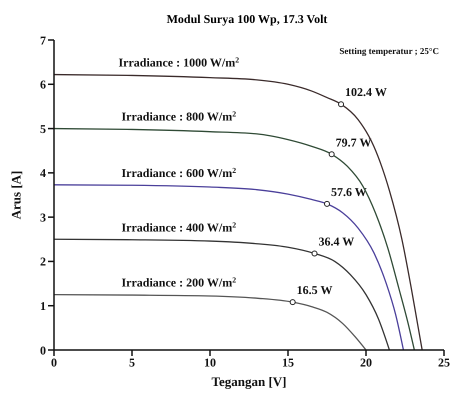 Image resolution: width=464 pixels, height=403 pixels. What do you see at coordinates (43, 129) in the screenshot?
I see `y-tick-label: 5` at bounding box center [43, 129].